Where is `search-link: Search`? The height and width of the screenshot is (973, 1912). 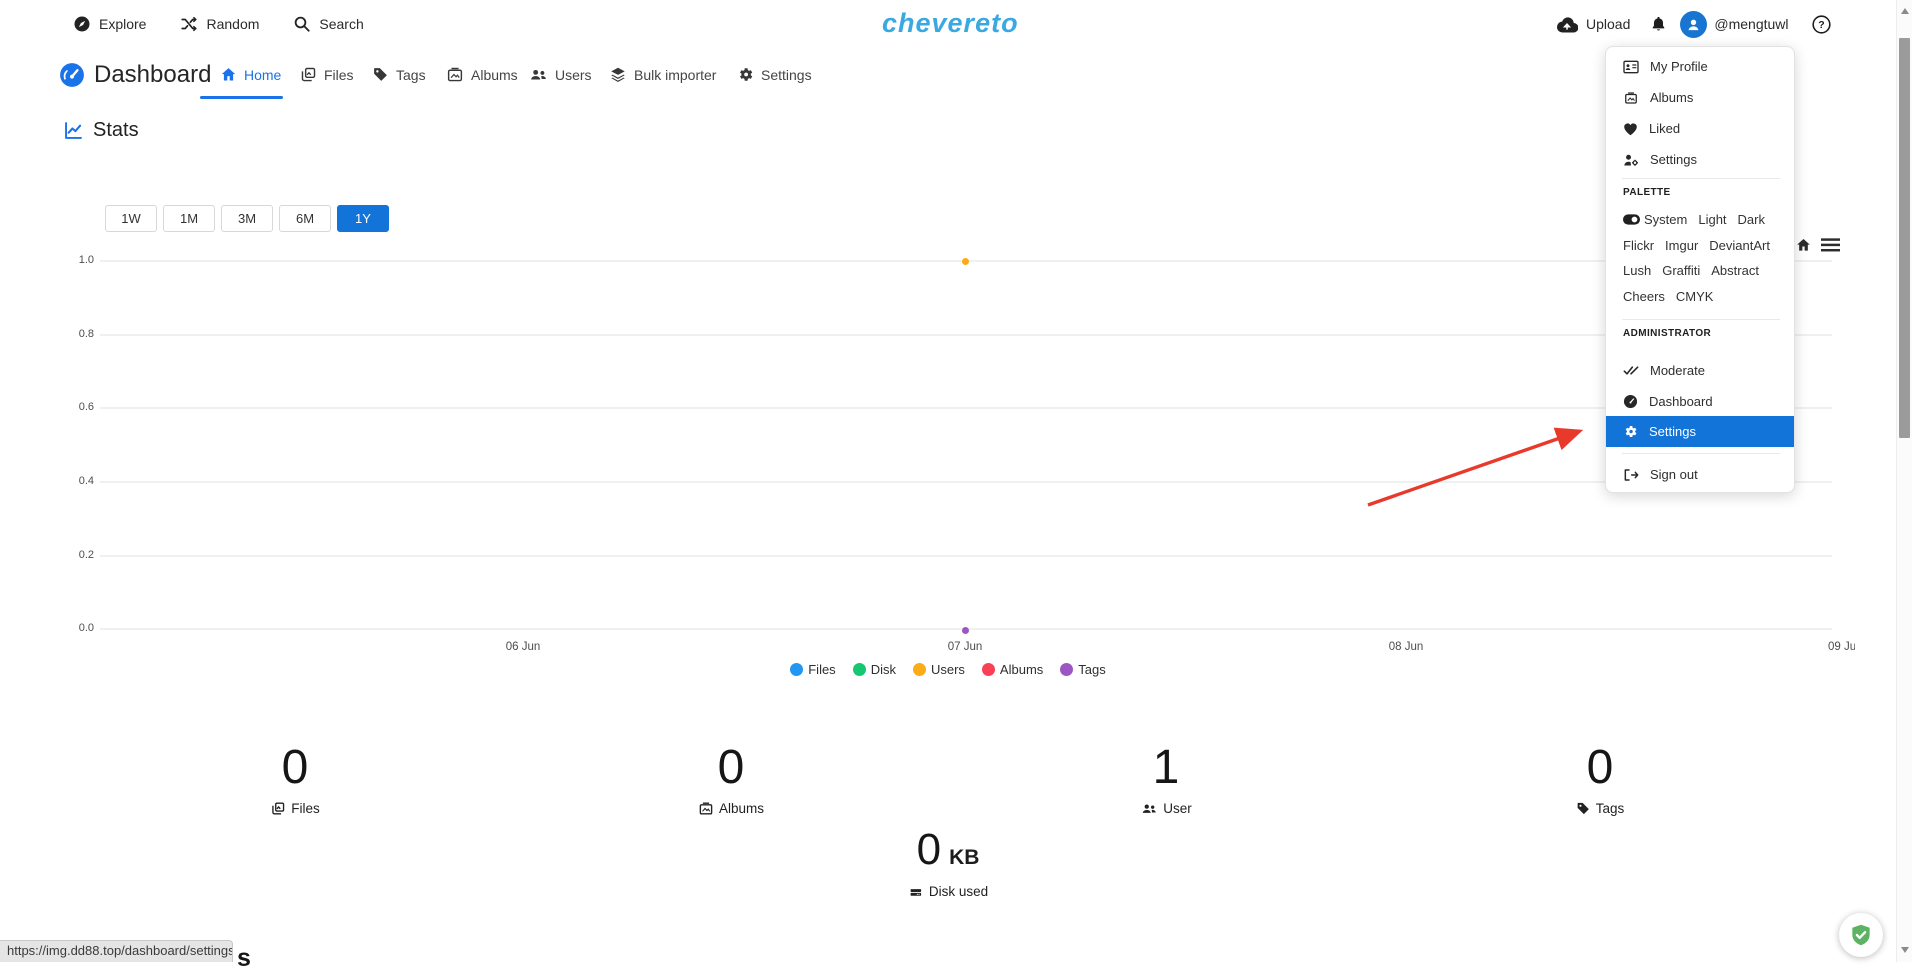 search-link: Search is located at coordinates (328, 24).